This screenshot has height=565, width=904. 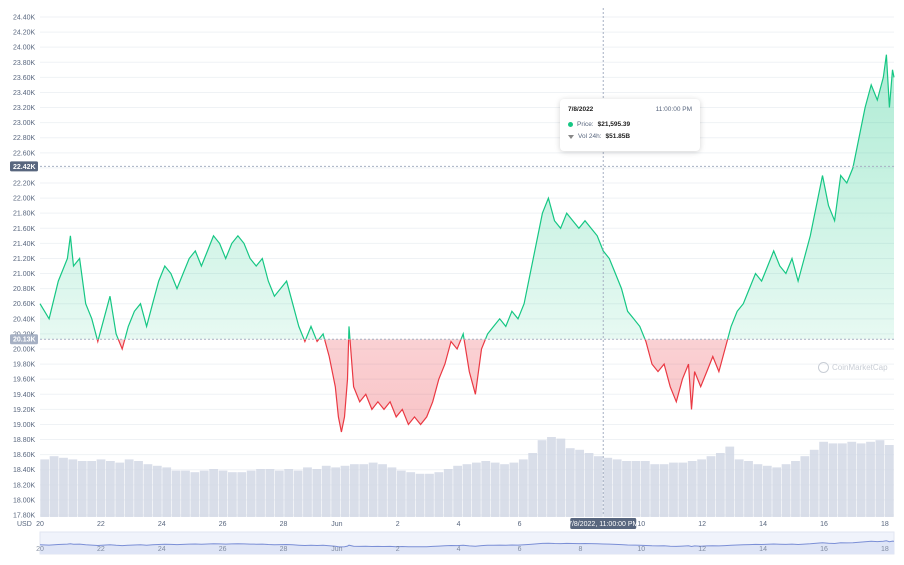 What do you see at coordinates (24, 319) in the screenshot?
I see `y-tick-label: 20.40K` at bounding box center [24, 319].